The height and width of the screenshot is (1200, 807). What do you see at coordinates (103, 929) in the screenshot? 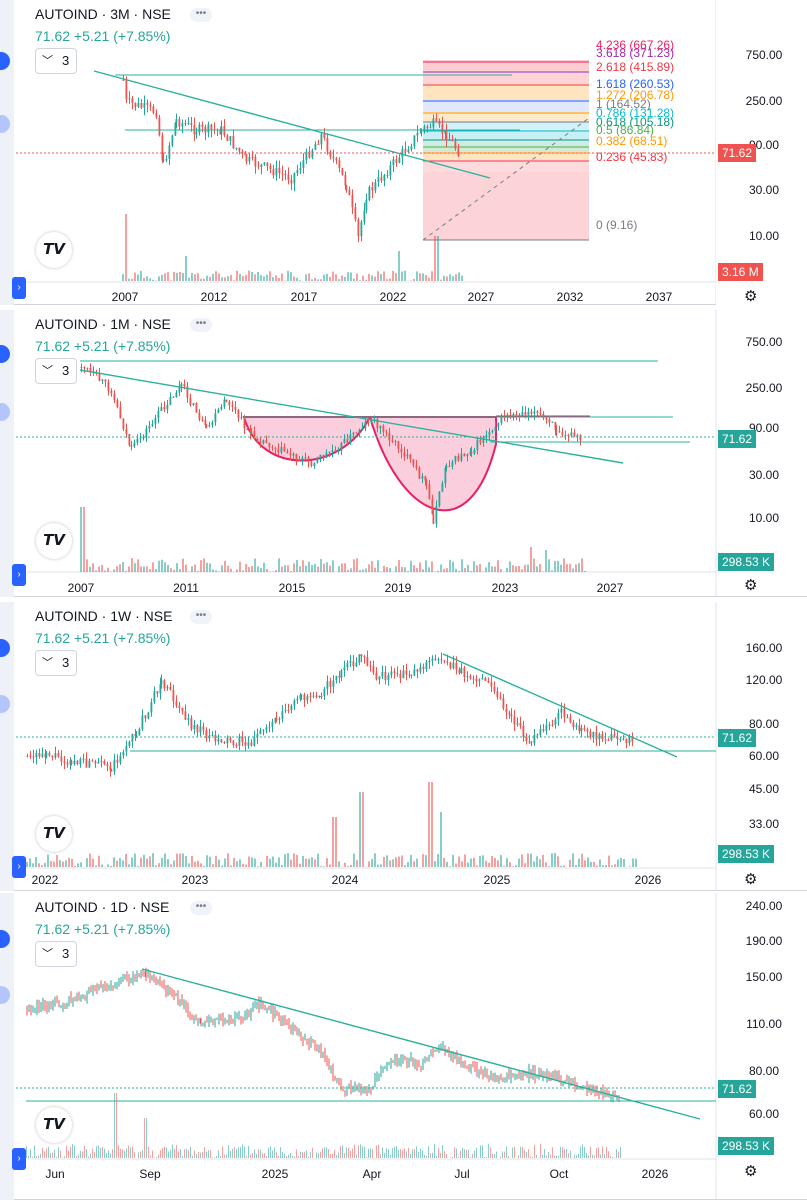
I see `price-change: 71.62 +5.21 (+7.85%)` at bounding box center [103, 929].